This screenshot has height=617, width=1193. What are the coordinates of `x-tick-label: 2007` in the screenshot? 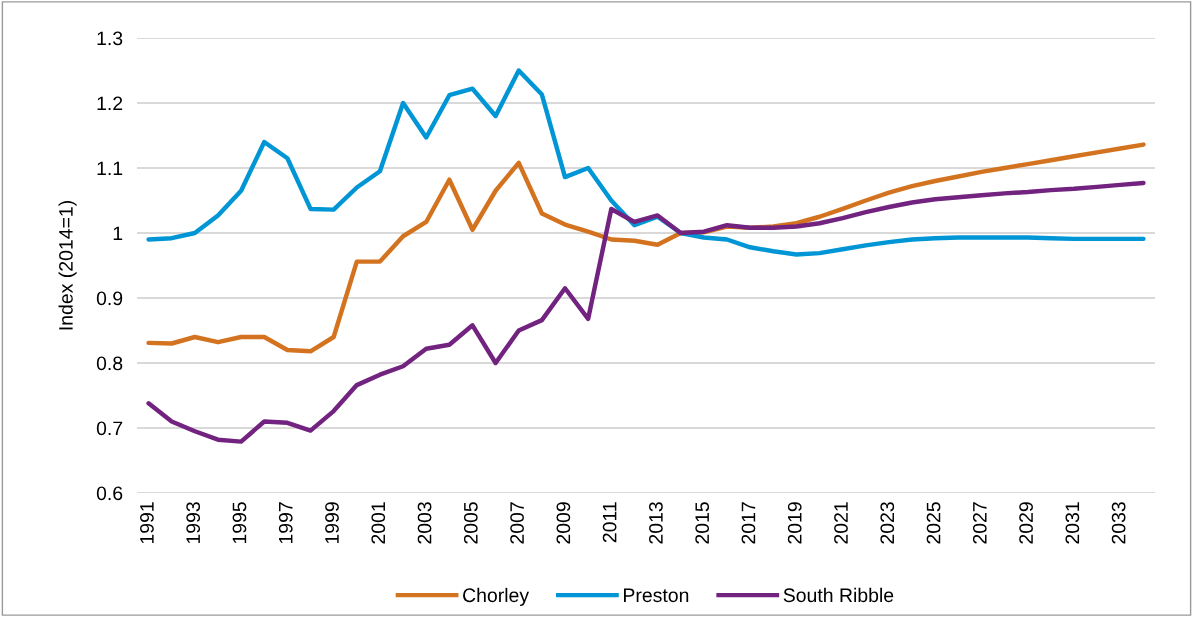 It's located at (517, 523).